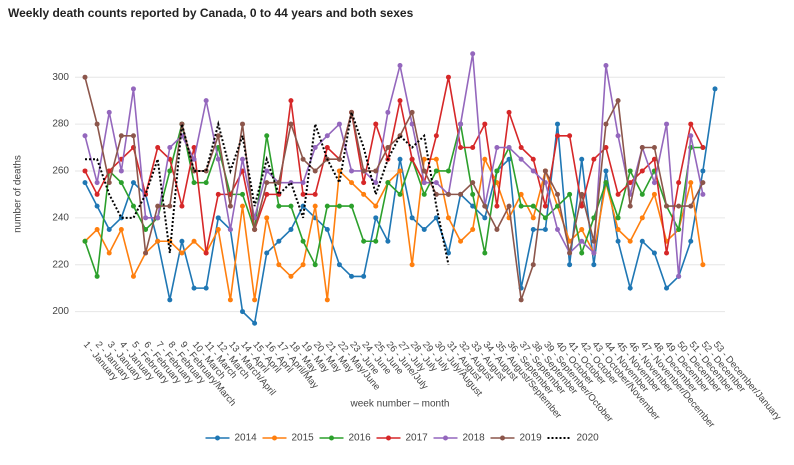 This screenshot has height=465, width=794. What do you see at coordinates (60, 217) in the screenshot?
I see `y-tick-label: 240` at bounding box center [60, 217].